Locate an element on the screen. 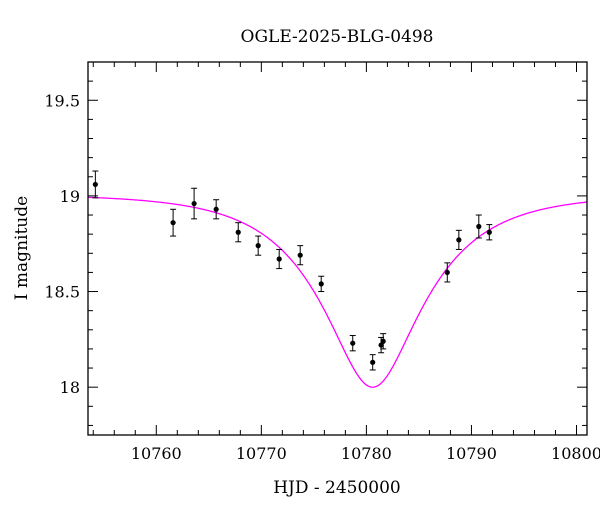 Image resolution: width=600 pixels, height=512 pixels. y-tick-label: 19.5 is located at coordinates (62, 100).